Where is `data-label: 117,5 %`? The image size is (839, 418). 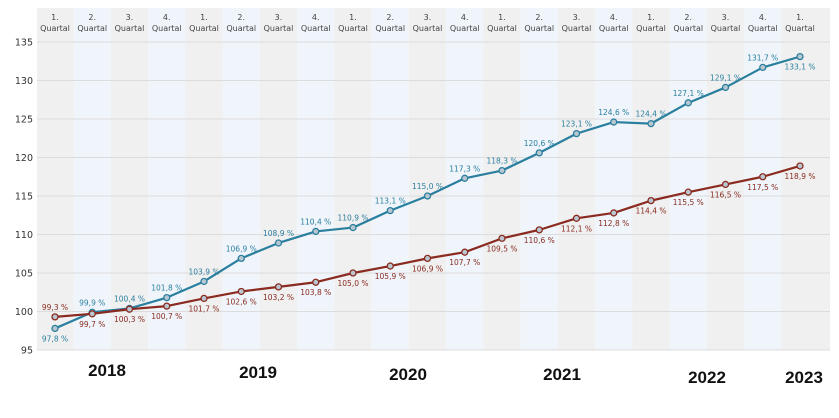
data-label: 117,5 % is located at coordinates (762, 187).